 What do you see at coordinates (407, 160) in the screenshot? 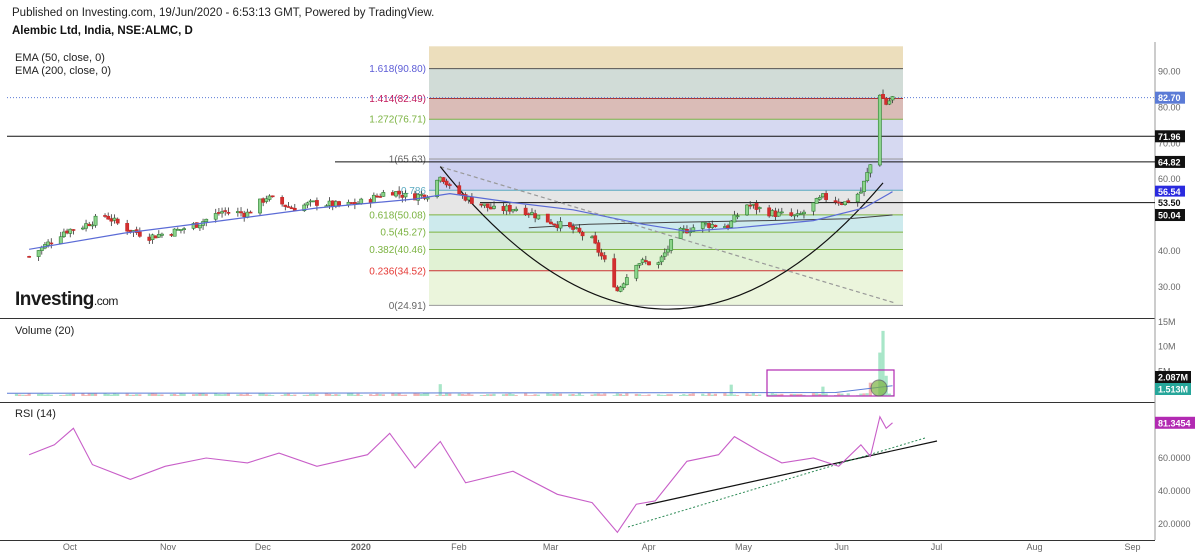
I see `fib-label-1: 1(65.63)` at bounding box center [407, 160].